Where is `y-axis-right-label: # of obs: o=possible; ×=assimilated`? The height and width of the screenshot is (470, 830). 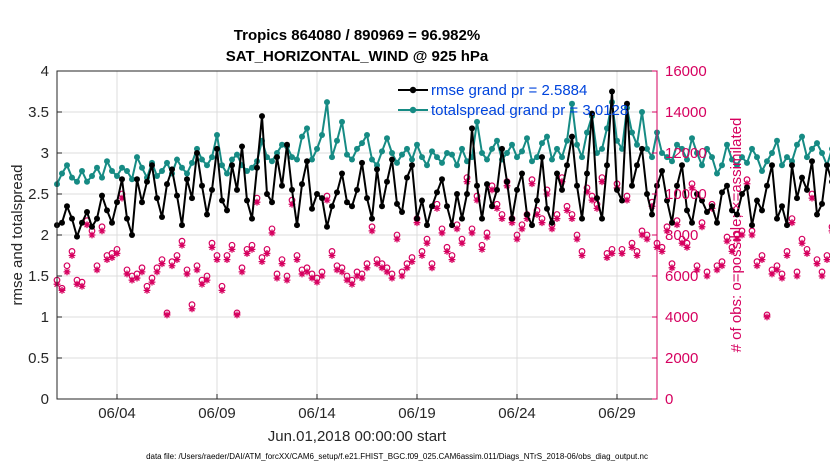
y-axis-right-label: # of obs: o=possible; ×=assimilated is located at coordinates (736, 235).